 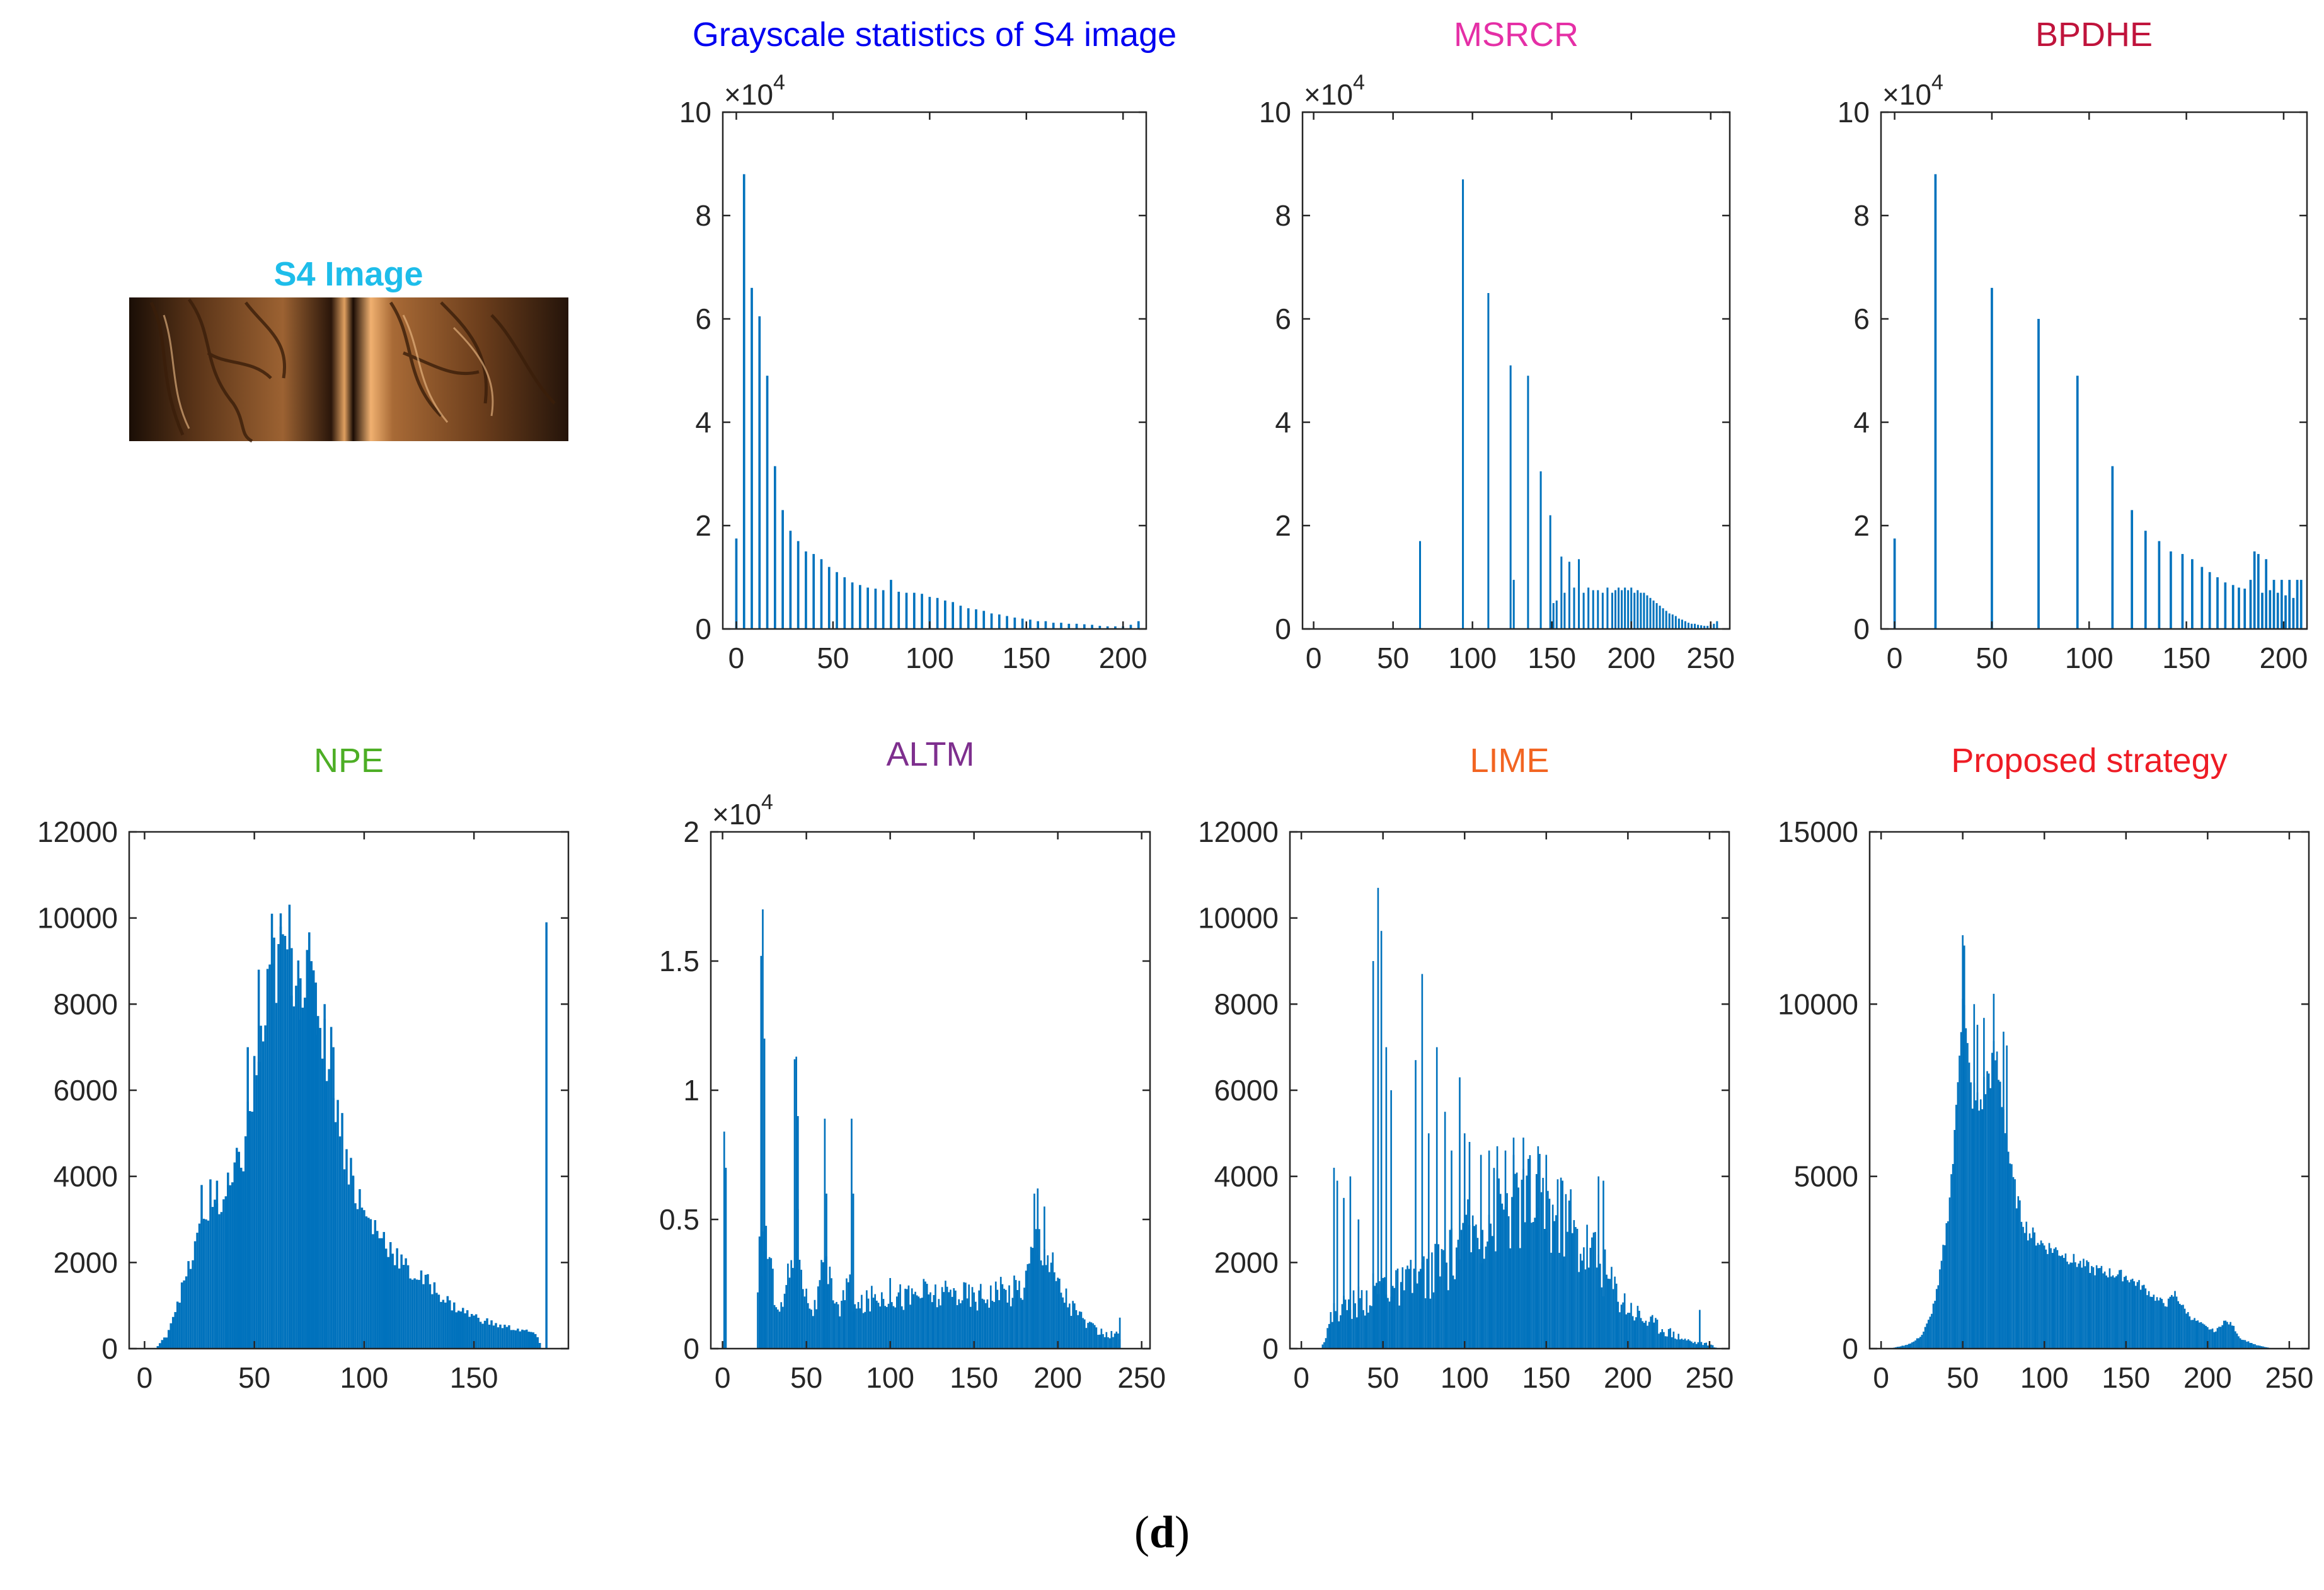 I want to click on chart-title: Grayscale statistics of S4 image, so click(x=934, y=35).